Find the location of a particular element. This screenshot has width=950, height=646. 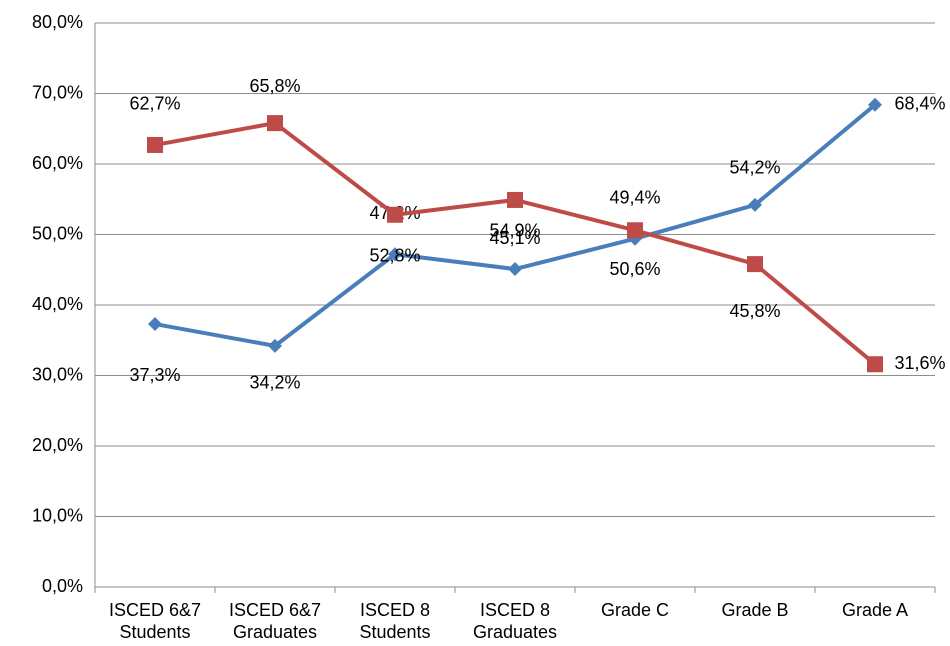

x-tick-label: ISCED 6&7 Students is located at coordinates (155, 621).